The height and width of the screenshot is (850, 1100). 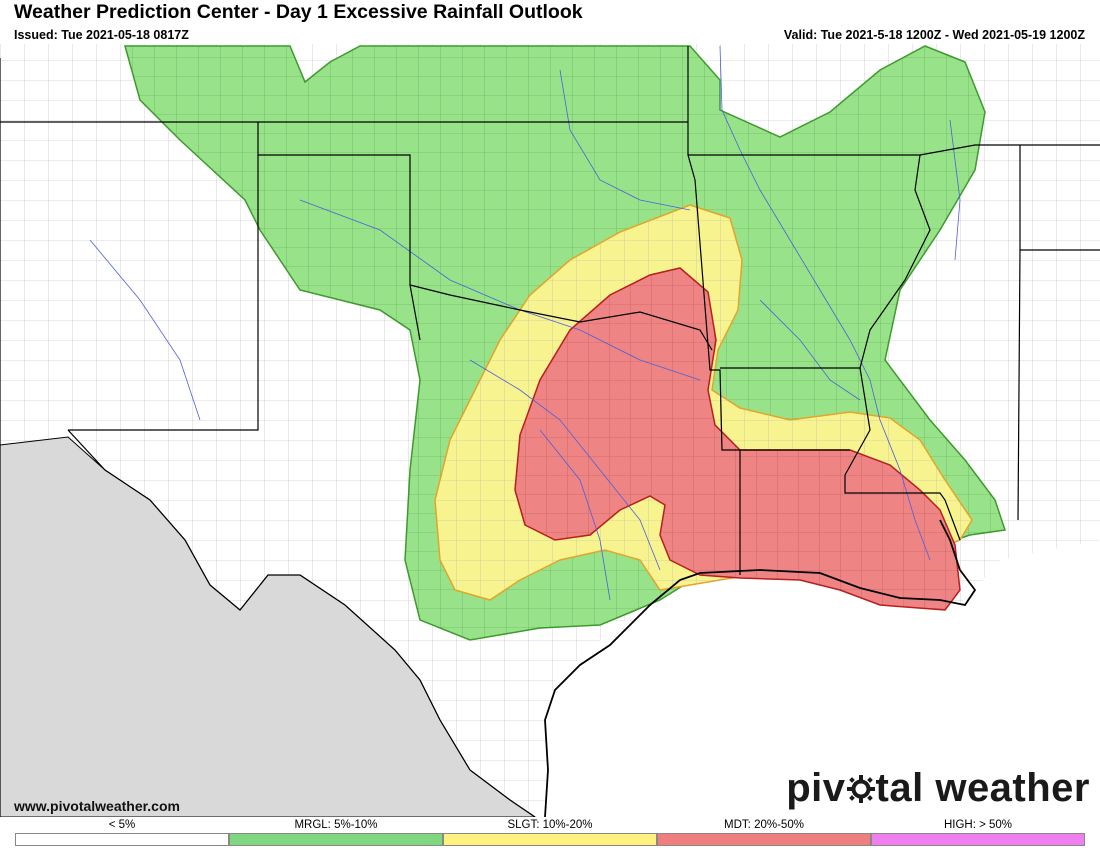 I want to click on legend-item-marginal: MRGL: 5%-10%, so click(x=336, y=833).